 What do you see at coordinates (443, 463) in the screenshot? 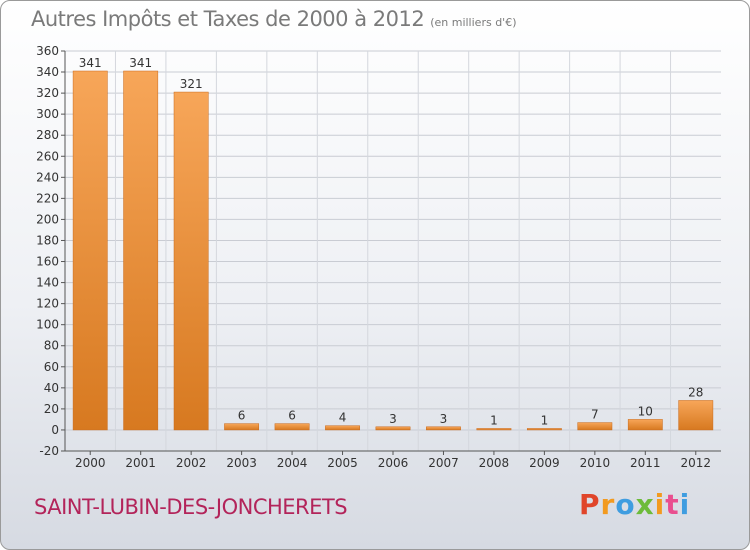
I see `x-tick-label: 2007` at bounding box center [443, 463].